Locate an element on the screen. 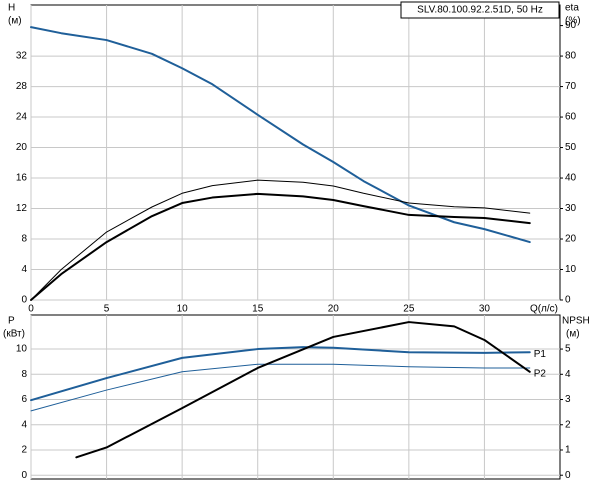 This screenshot has width=592, height=480. y-label: H is located at coordinates (11, 8).